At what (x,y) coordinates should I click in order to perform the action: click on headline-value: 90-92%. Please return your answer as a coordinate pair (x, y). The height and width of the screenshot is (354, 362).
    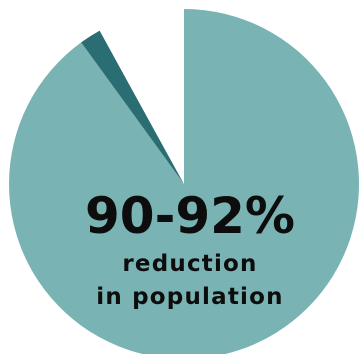
    Looking at the image, I should click on (190, 216).